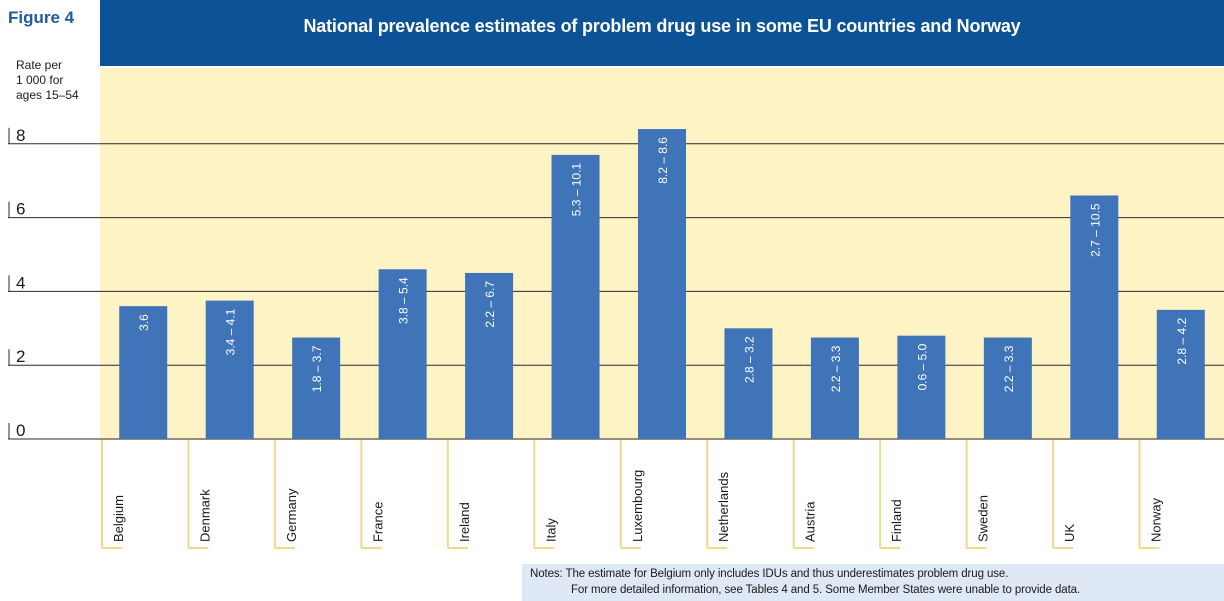 This screenshot has width=1224, height=601. What do you see at coordinates (464, 522) in the screenshot?
I see `category-label: Ireland` at bounding box center [464, 522].